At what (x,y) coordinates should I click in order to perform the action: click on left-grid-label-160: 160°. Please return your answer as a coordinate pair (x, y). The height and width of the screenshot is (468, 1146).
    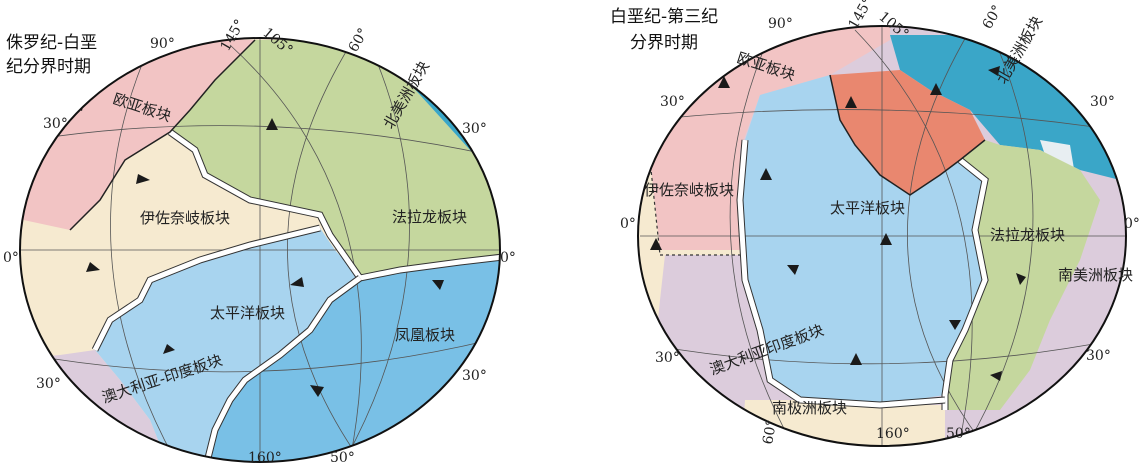
    Looking at the image, I should click on (265, 458).